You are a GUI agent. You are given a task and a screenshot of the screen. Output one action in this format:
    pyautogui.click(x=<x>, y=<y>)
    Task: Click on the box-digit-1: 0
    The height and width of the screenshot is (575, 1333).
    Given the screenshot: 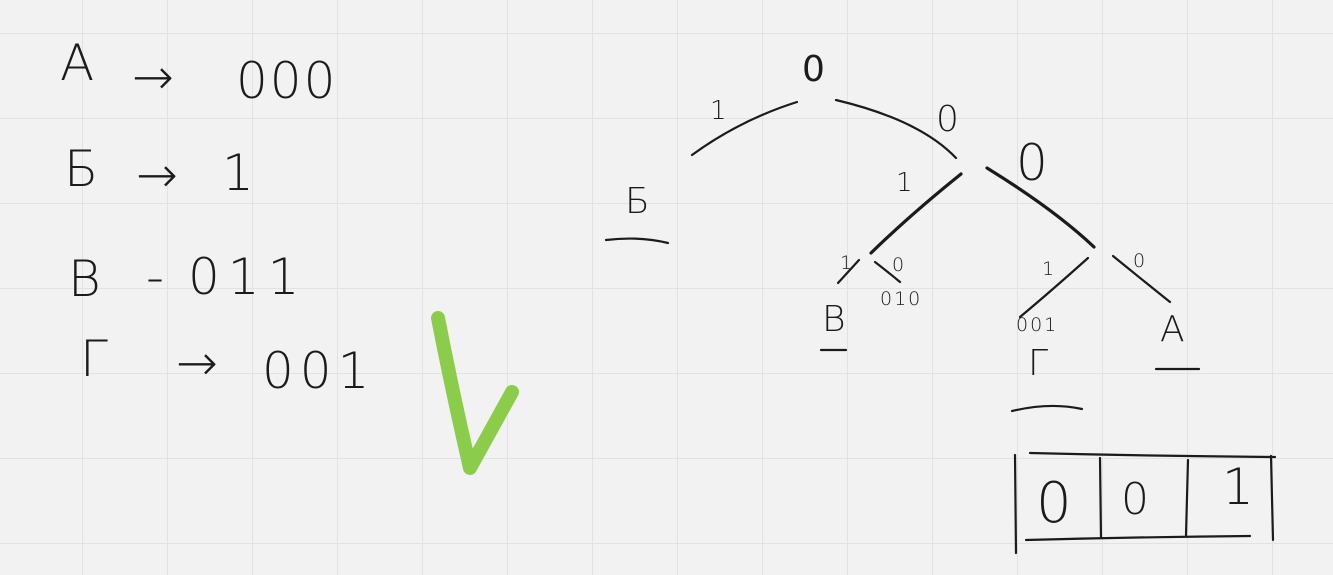 What is the action you would take?
    pyautogui.click(x=1054, y=503)
    